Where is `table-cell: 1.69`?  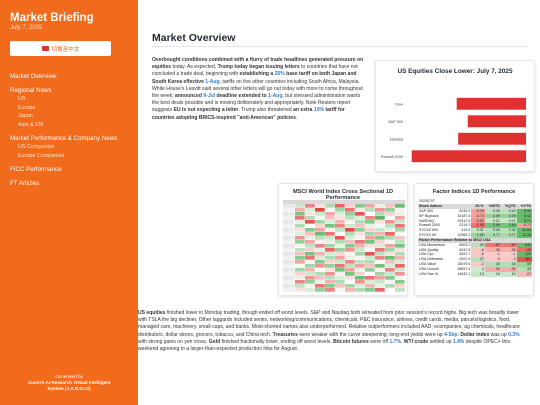 table-cell: 1.69 is located at coordinates (492, 226).